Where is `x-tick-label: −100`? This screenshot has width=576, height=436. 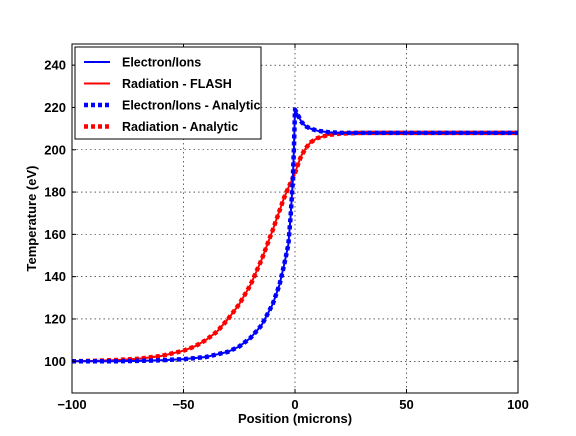 x-tick-label: −100 is located at coordinates (71, 404).